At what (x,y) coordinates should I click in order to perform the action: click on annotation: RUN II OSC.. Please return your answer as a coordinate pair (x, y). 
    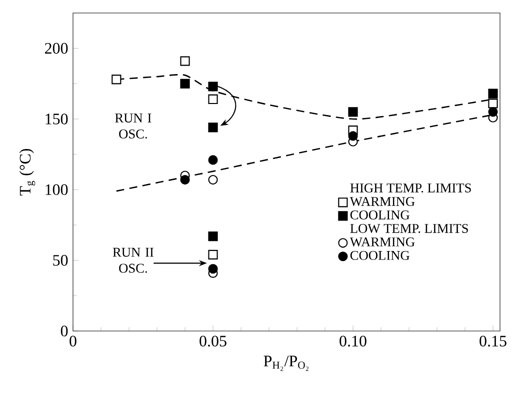
    Looking at the image, I should click on (133, 260).